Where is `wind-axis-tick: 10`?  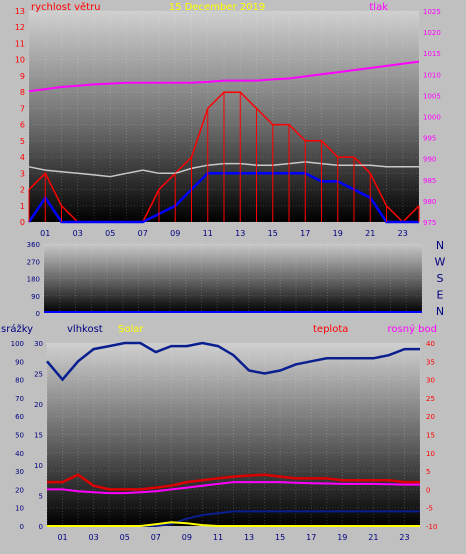 wind-axis-tick: 10 is located at coordinates (20, 60).